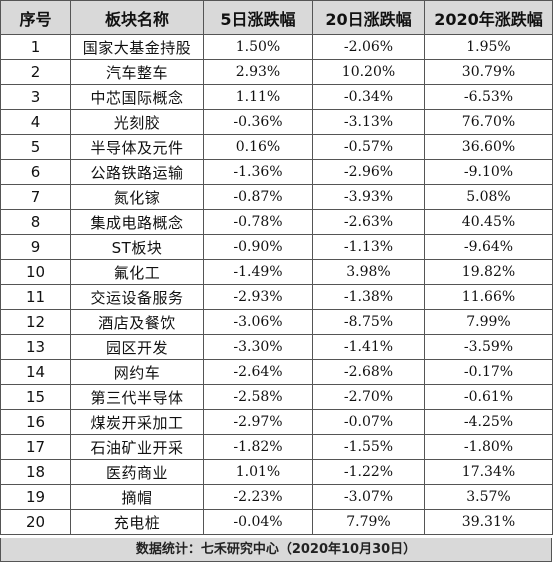 The width and height of the screenshot is (553, 563). I want to click on sector-name: 中芯国际概念, so click(137, 97).